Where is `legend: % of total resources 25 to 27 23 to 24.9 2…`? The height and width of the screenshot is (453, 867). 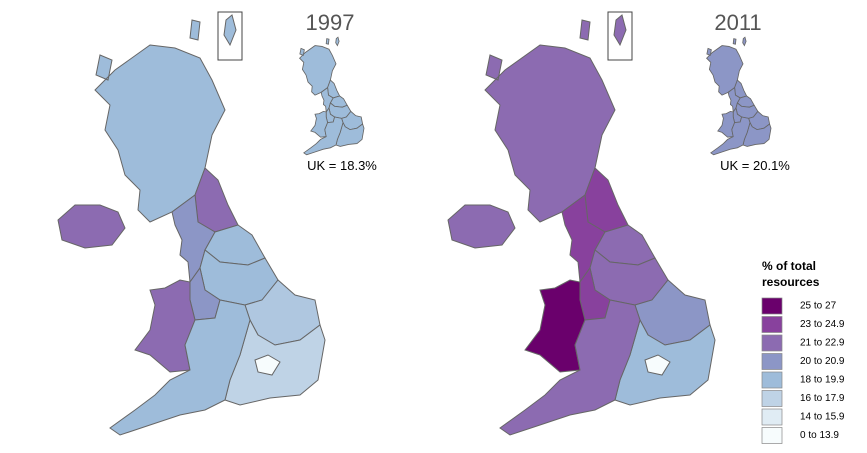
legend: % of total resources 25 to 27 23 to 24.9 2… is located at coordinates (803, 351).